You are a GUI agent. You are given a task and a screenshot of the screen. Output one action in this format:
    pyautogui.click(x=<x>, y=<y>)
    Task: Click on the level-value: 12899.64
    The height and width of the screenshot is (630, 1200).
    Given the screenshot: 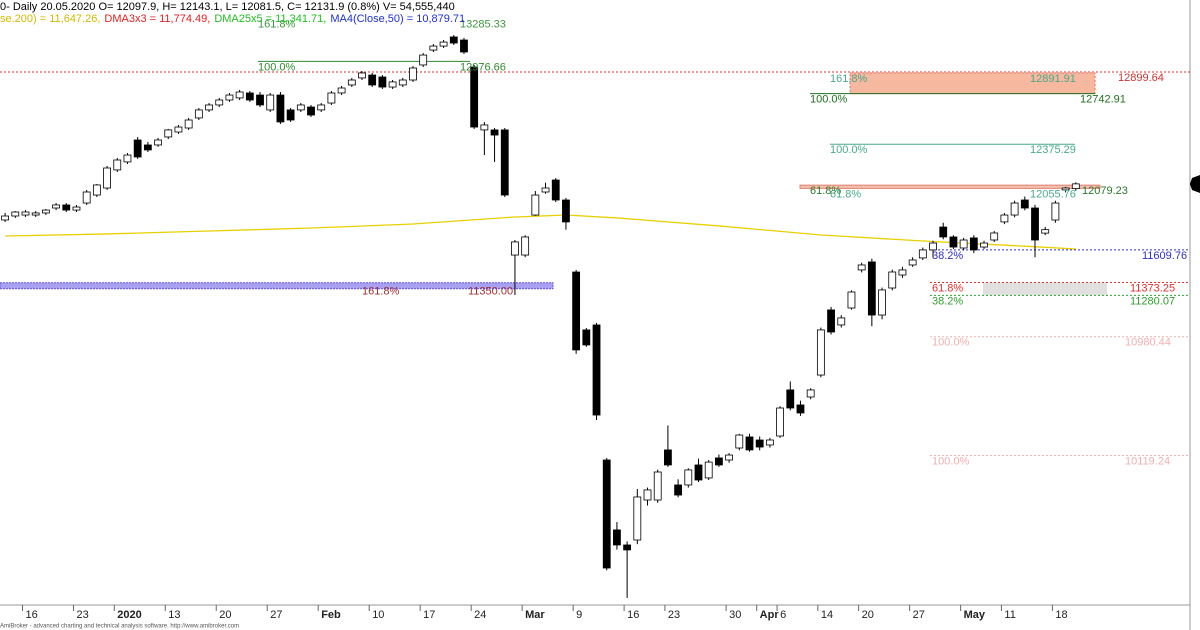 What is the action you would take?
    pyautogui.click(x=1141, y=78)
    